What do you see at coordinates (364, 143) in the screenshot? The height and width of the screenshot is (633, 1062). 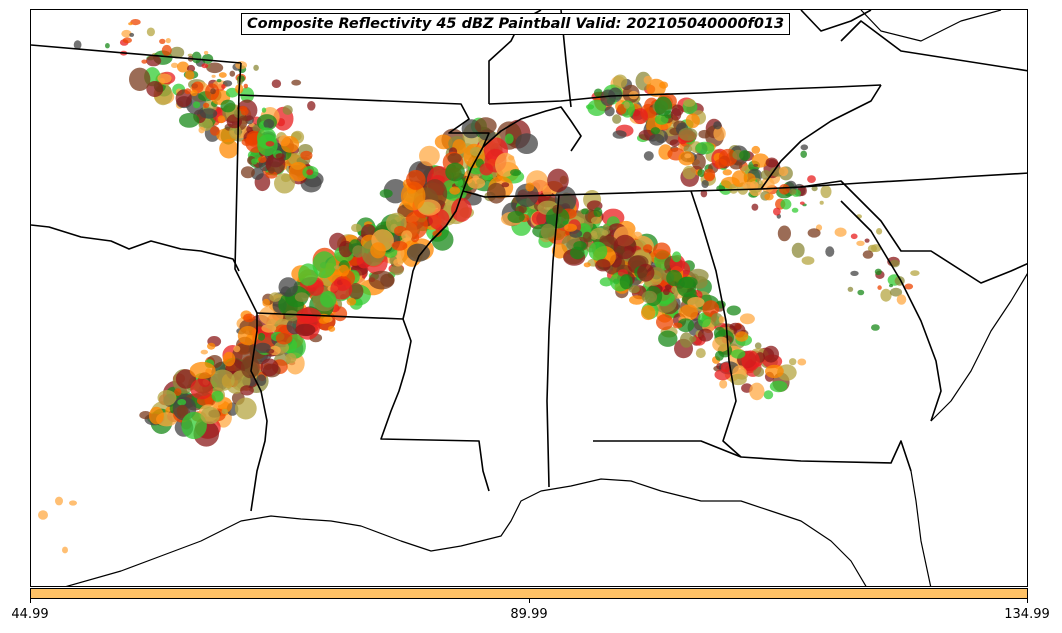 I see `mo-ar-border` at bounding box center [364, 143].